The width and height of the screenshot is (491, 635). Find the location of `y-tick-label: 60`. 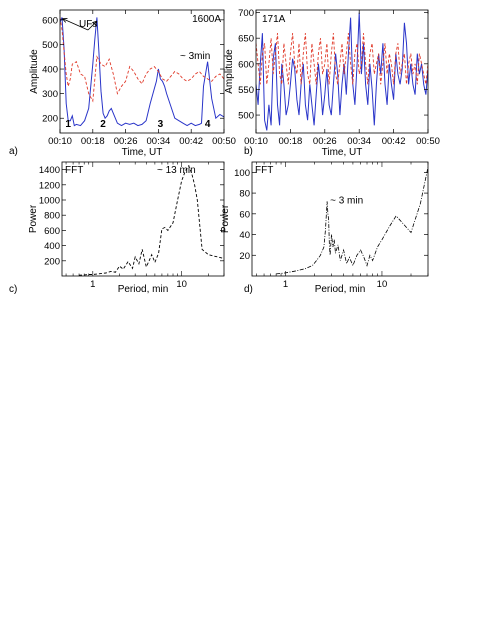

y-tick-label: 60 is located at coordinates (244, 214).